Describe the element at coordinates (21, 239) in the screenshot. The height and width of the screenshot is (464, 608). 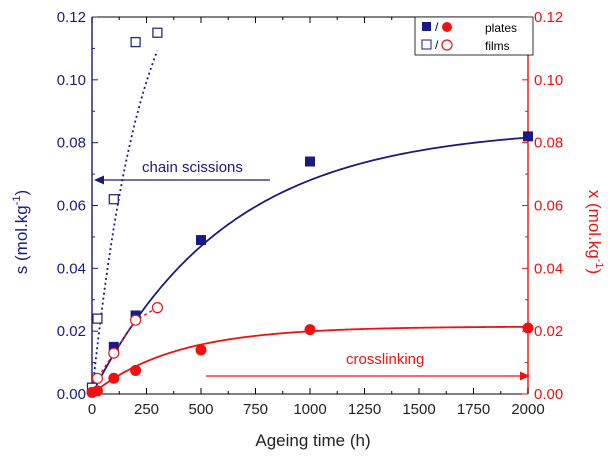
I see `left-axis-title-main: s (mol.kg` at that location.